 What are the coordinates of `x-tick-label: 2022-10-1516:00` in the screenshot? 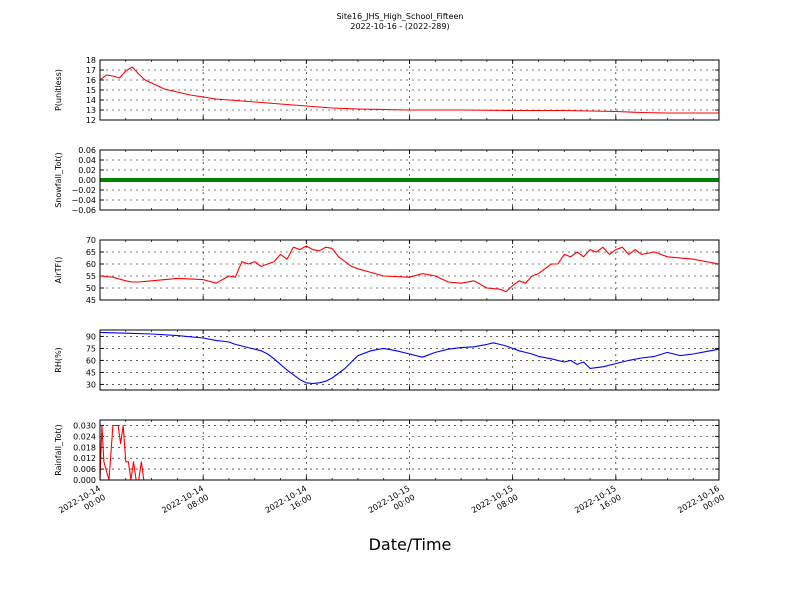 It's located at (598, 504).